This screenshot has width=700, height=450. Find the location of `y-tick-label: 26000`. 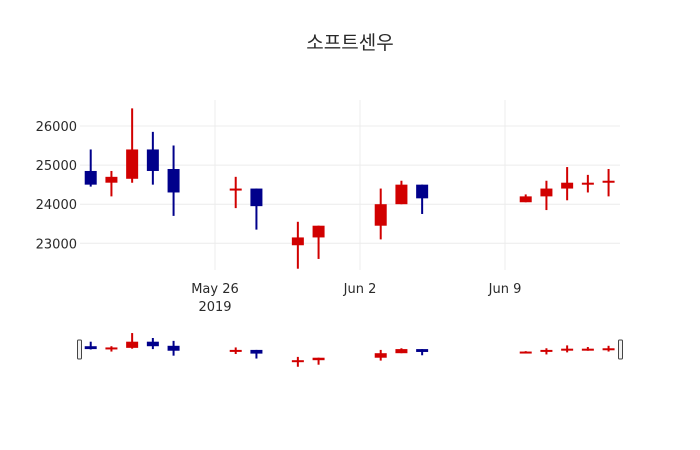

y-tick-label: 26000 is located at coordinates (56, 127).